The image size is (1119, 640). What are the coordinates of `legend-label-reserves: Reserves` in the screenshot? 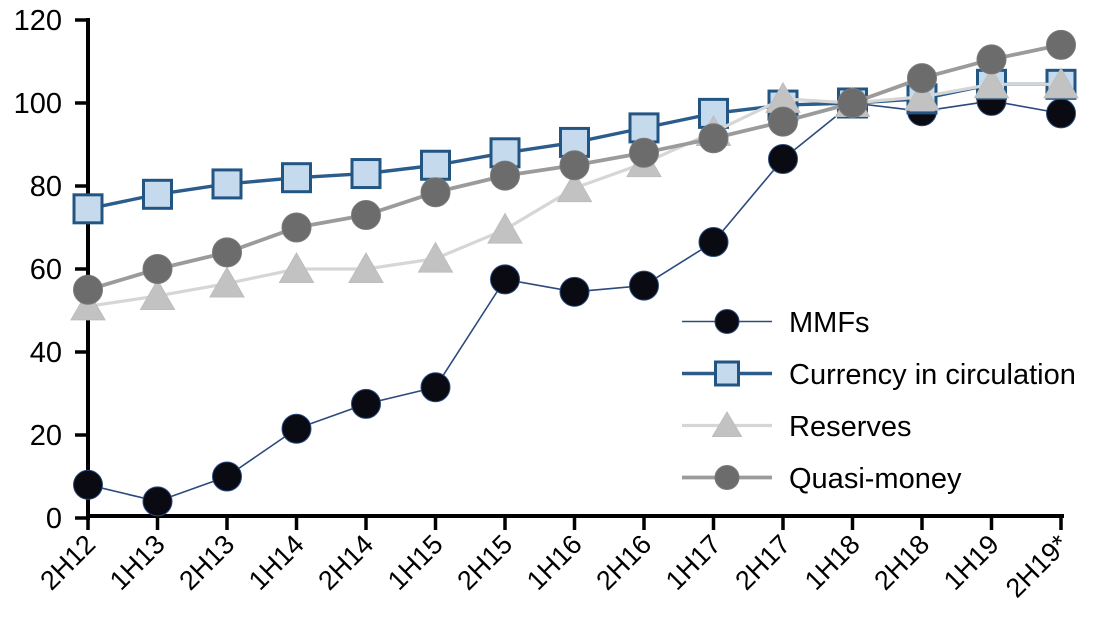 It's located at (850, 427).